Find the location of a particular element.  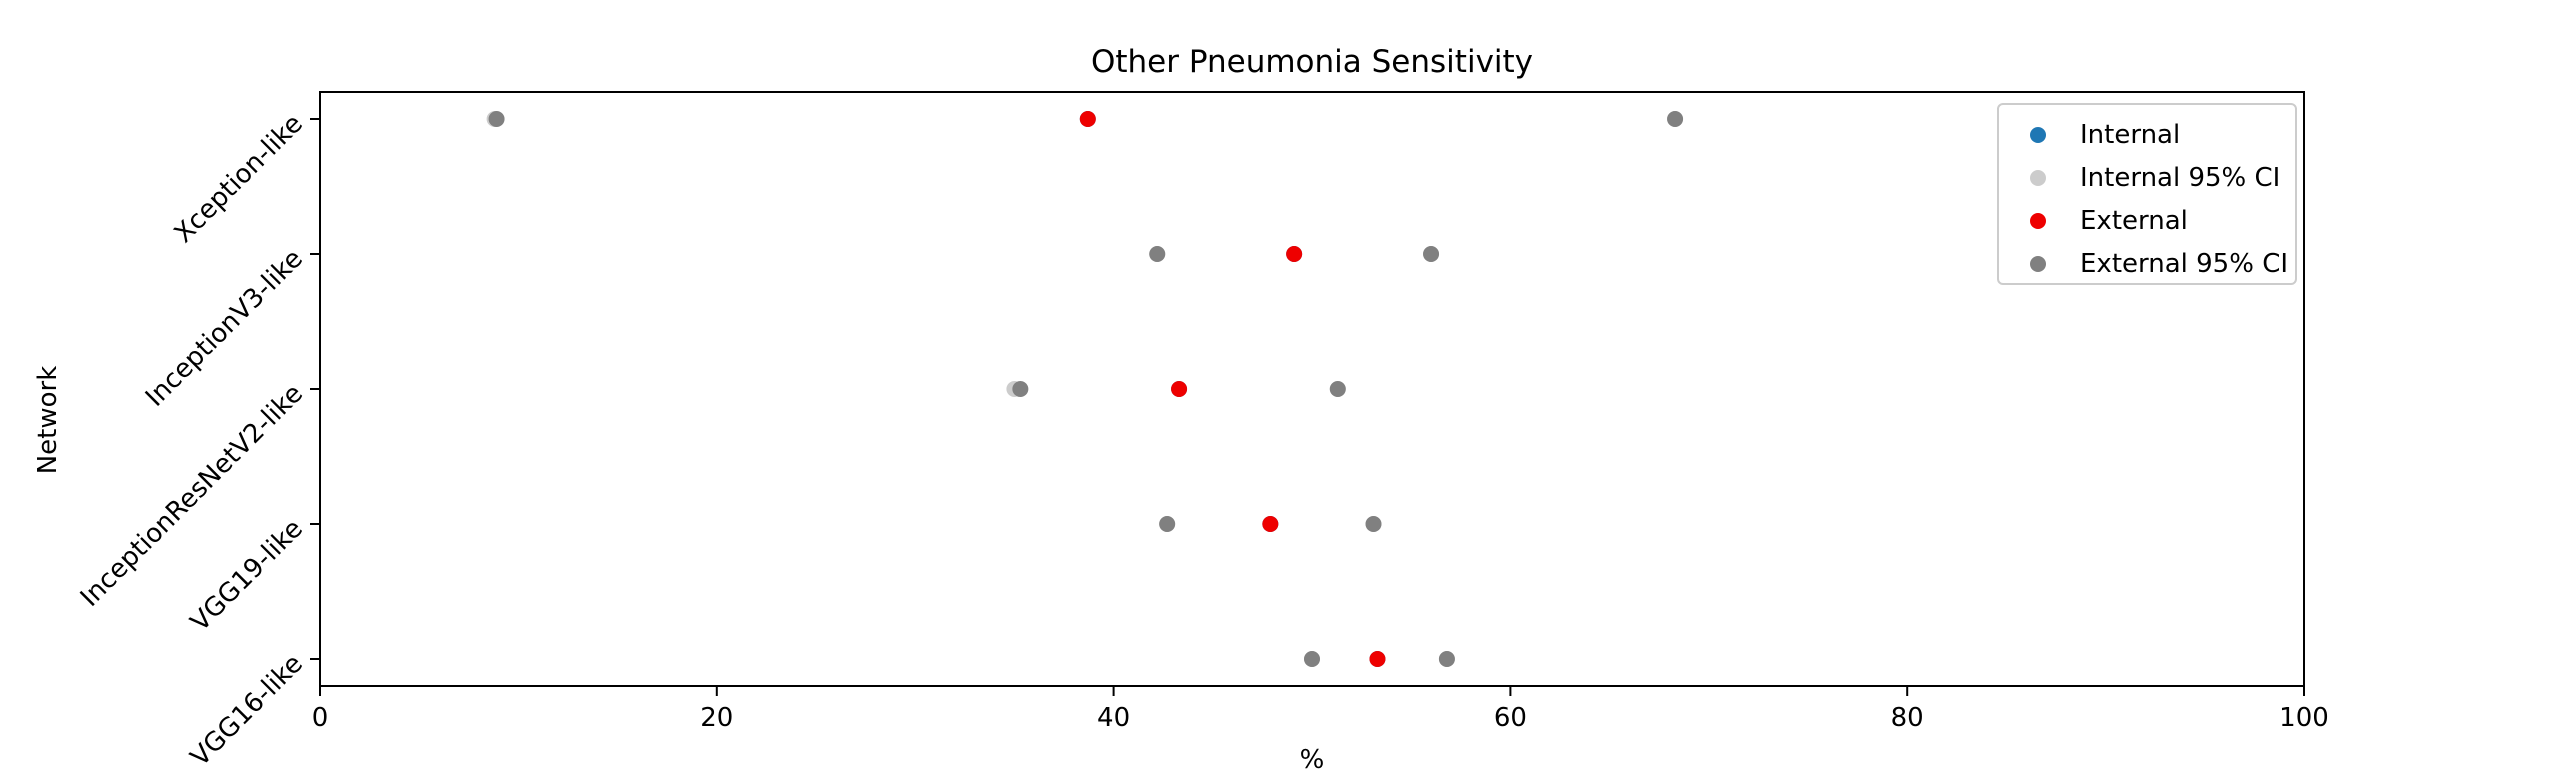

legend-label-0: Internal is located at coordinates (2130, 135).